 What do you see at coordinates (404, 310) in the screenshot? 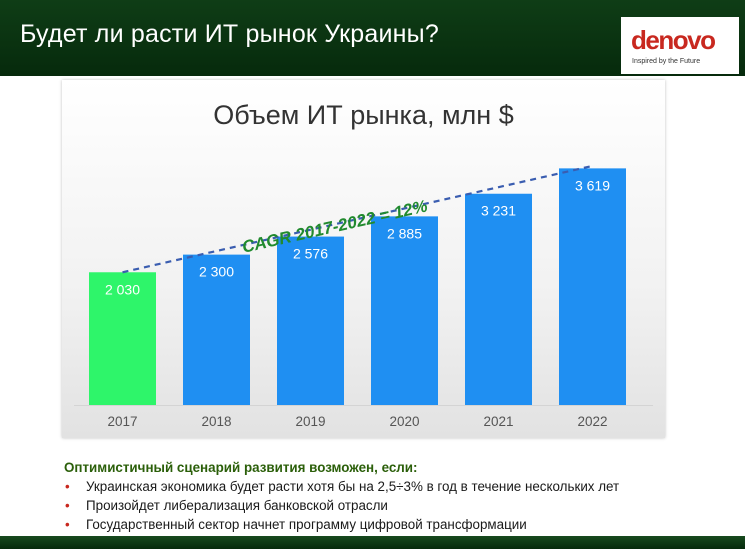
I see `bar-2020` at bounding box center [404, 310].